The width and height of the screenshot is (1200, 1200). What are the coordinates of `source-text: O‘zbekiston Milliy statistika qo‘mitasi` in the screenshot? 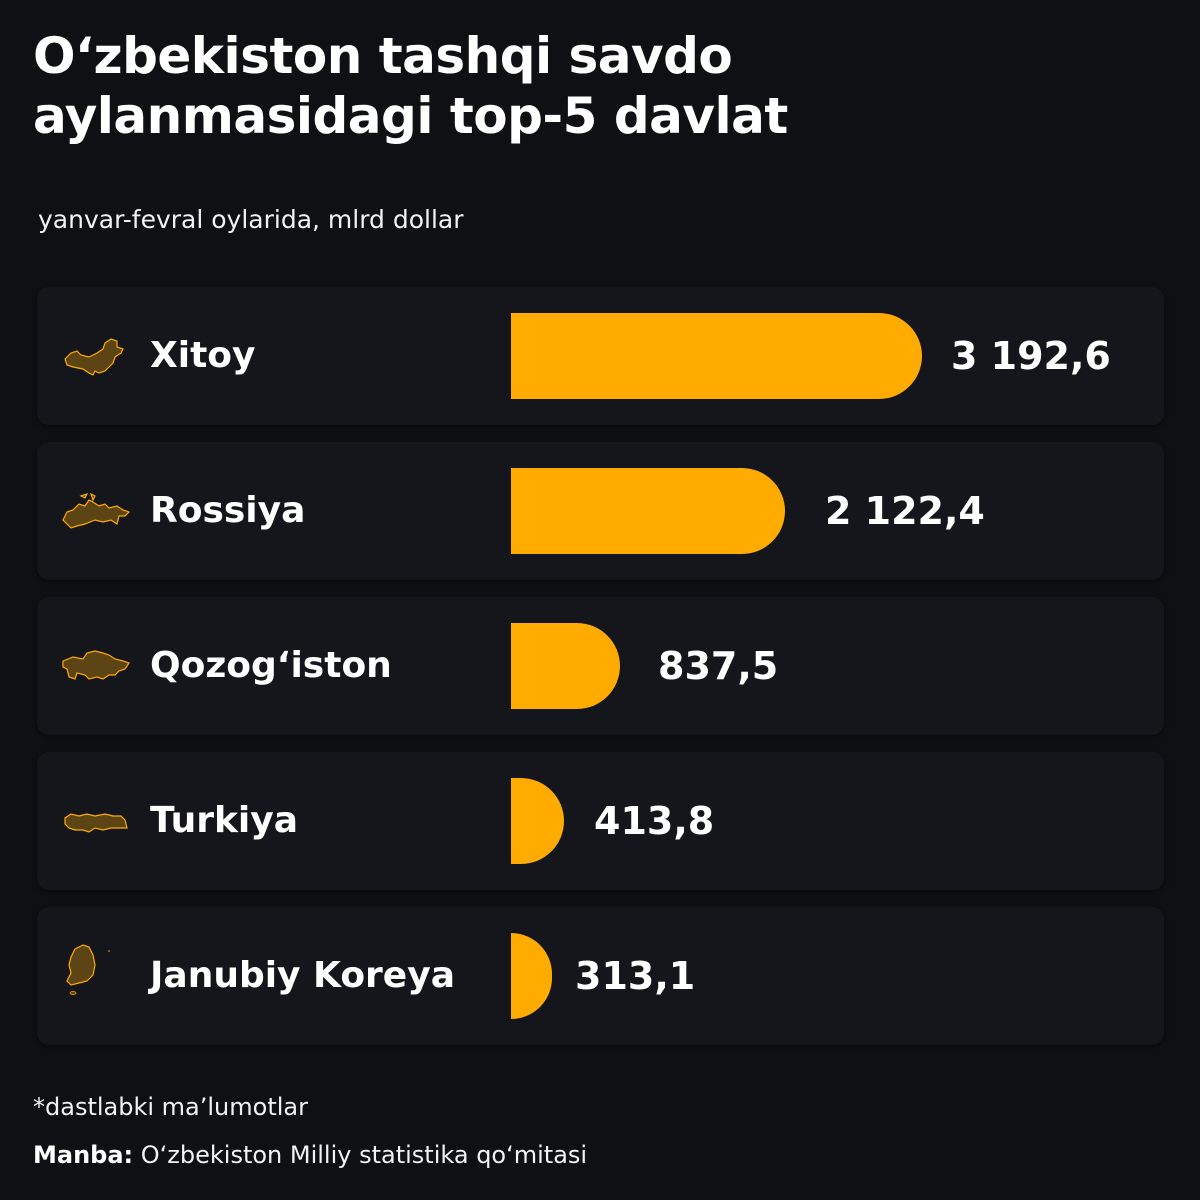 It's located at (360, 1155).